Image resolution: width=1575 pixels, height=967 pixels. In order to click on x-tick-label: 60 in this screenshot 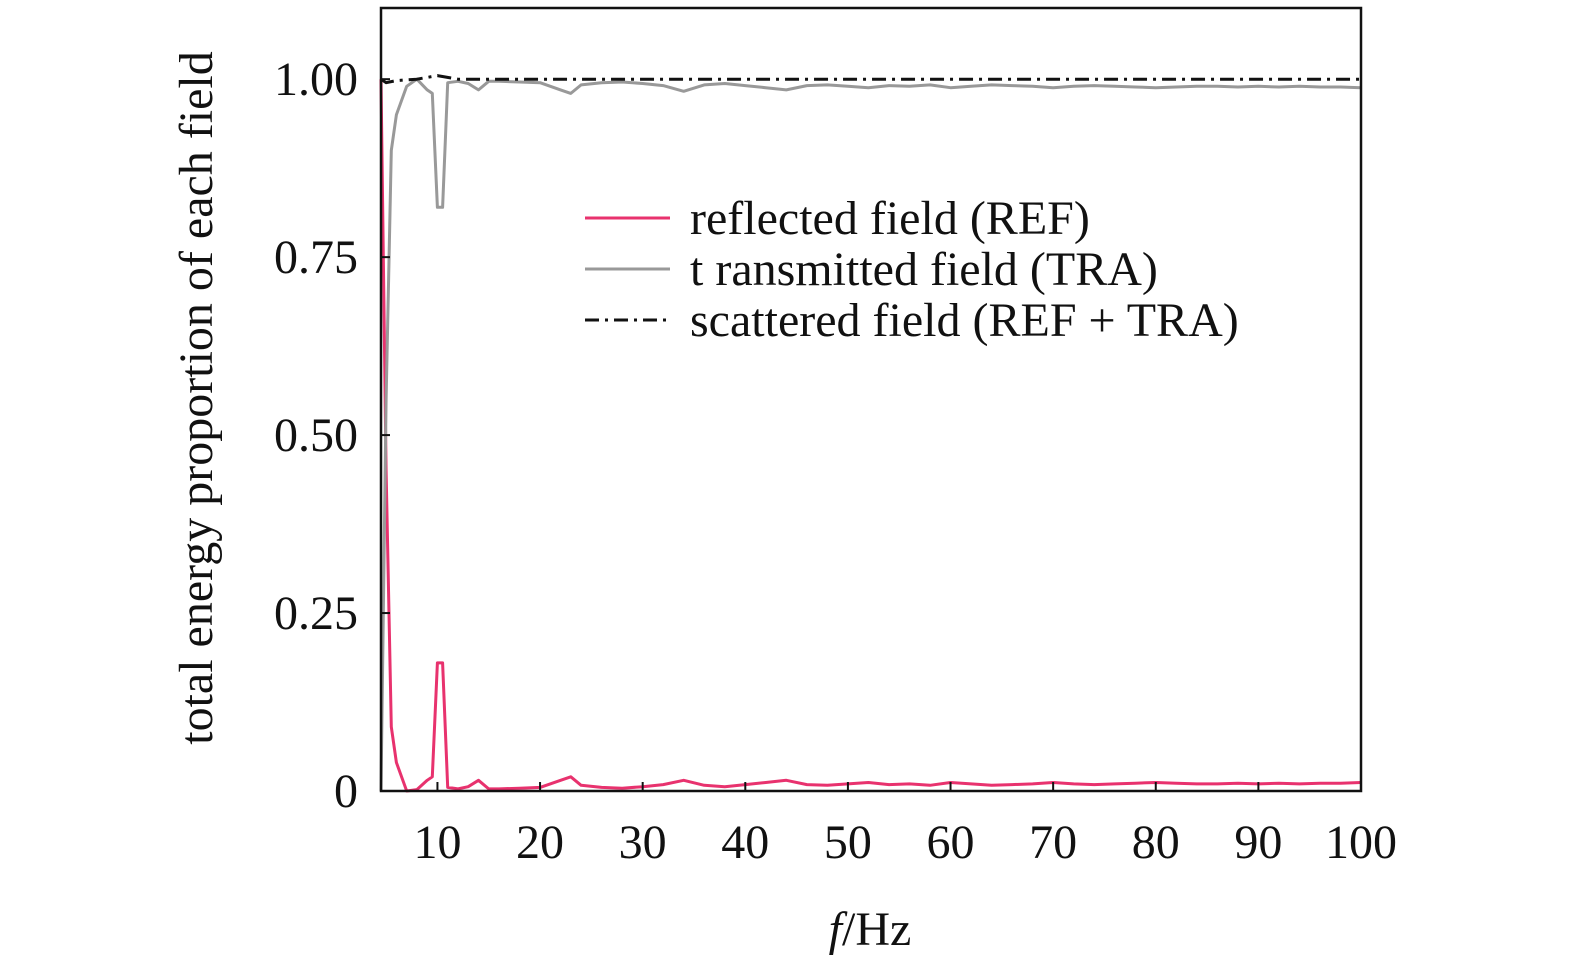, I will do `click(951, 842)`.